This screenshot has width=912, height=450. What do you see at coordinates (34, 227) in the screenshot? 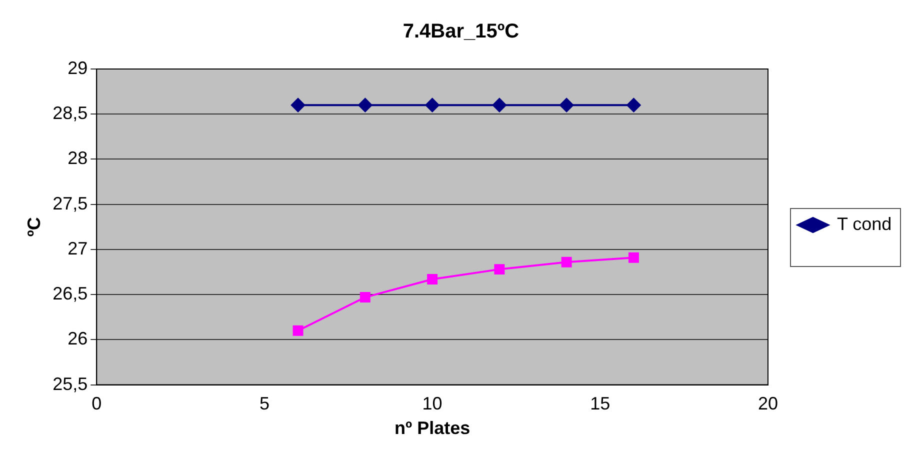
I see `y-axis-title: ºC` at bounding box center [34, 227].